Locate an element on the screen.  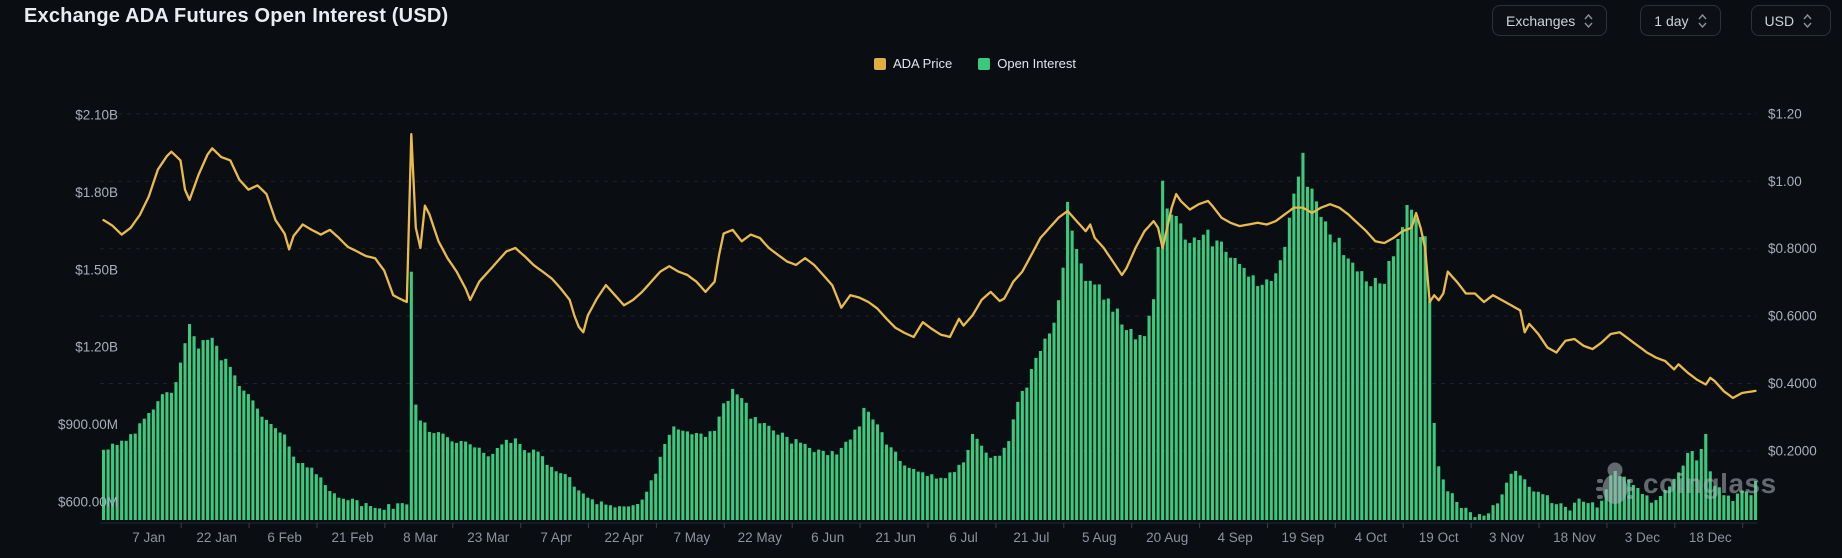
chart-controls: Exchanges 1 day USD is located at coordinates (1661, 20).